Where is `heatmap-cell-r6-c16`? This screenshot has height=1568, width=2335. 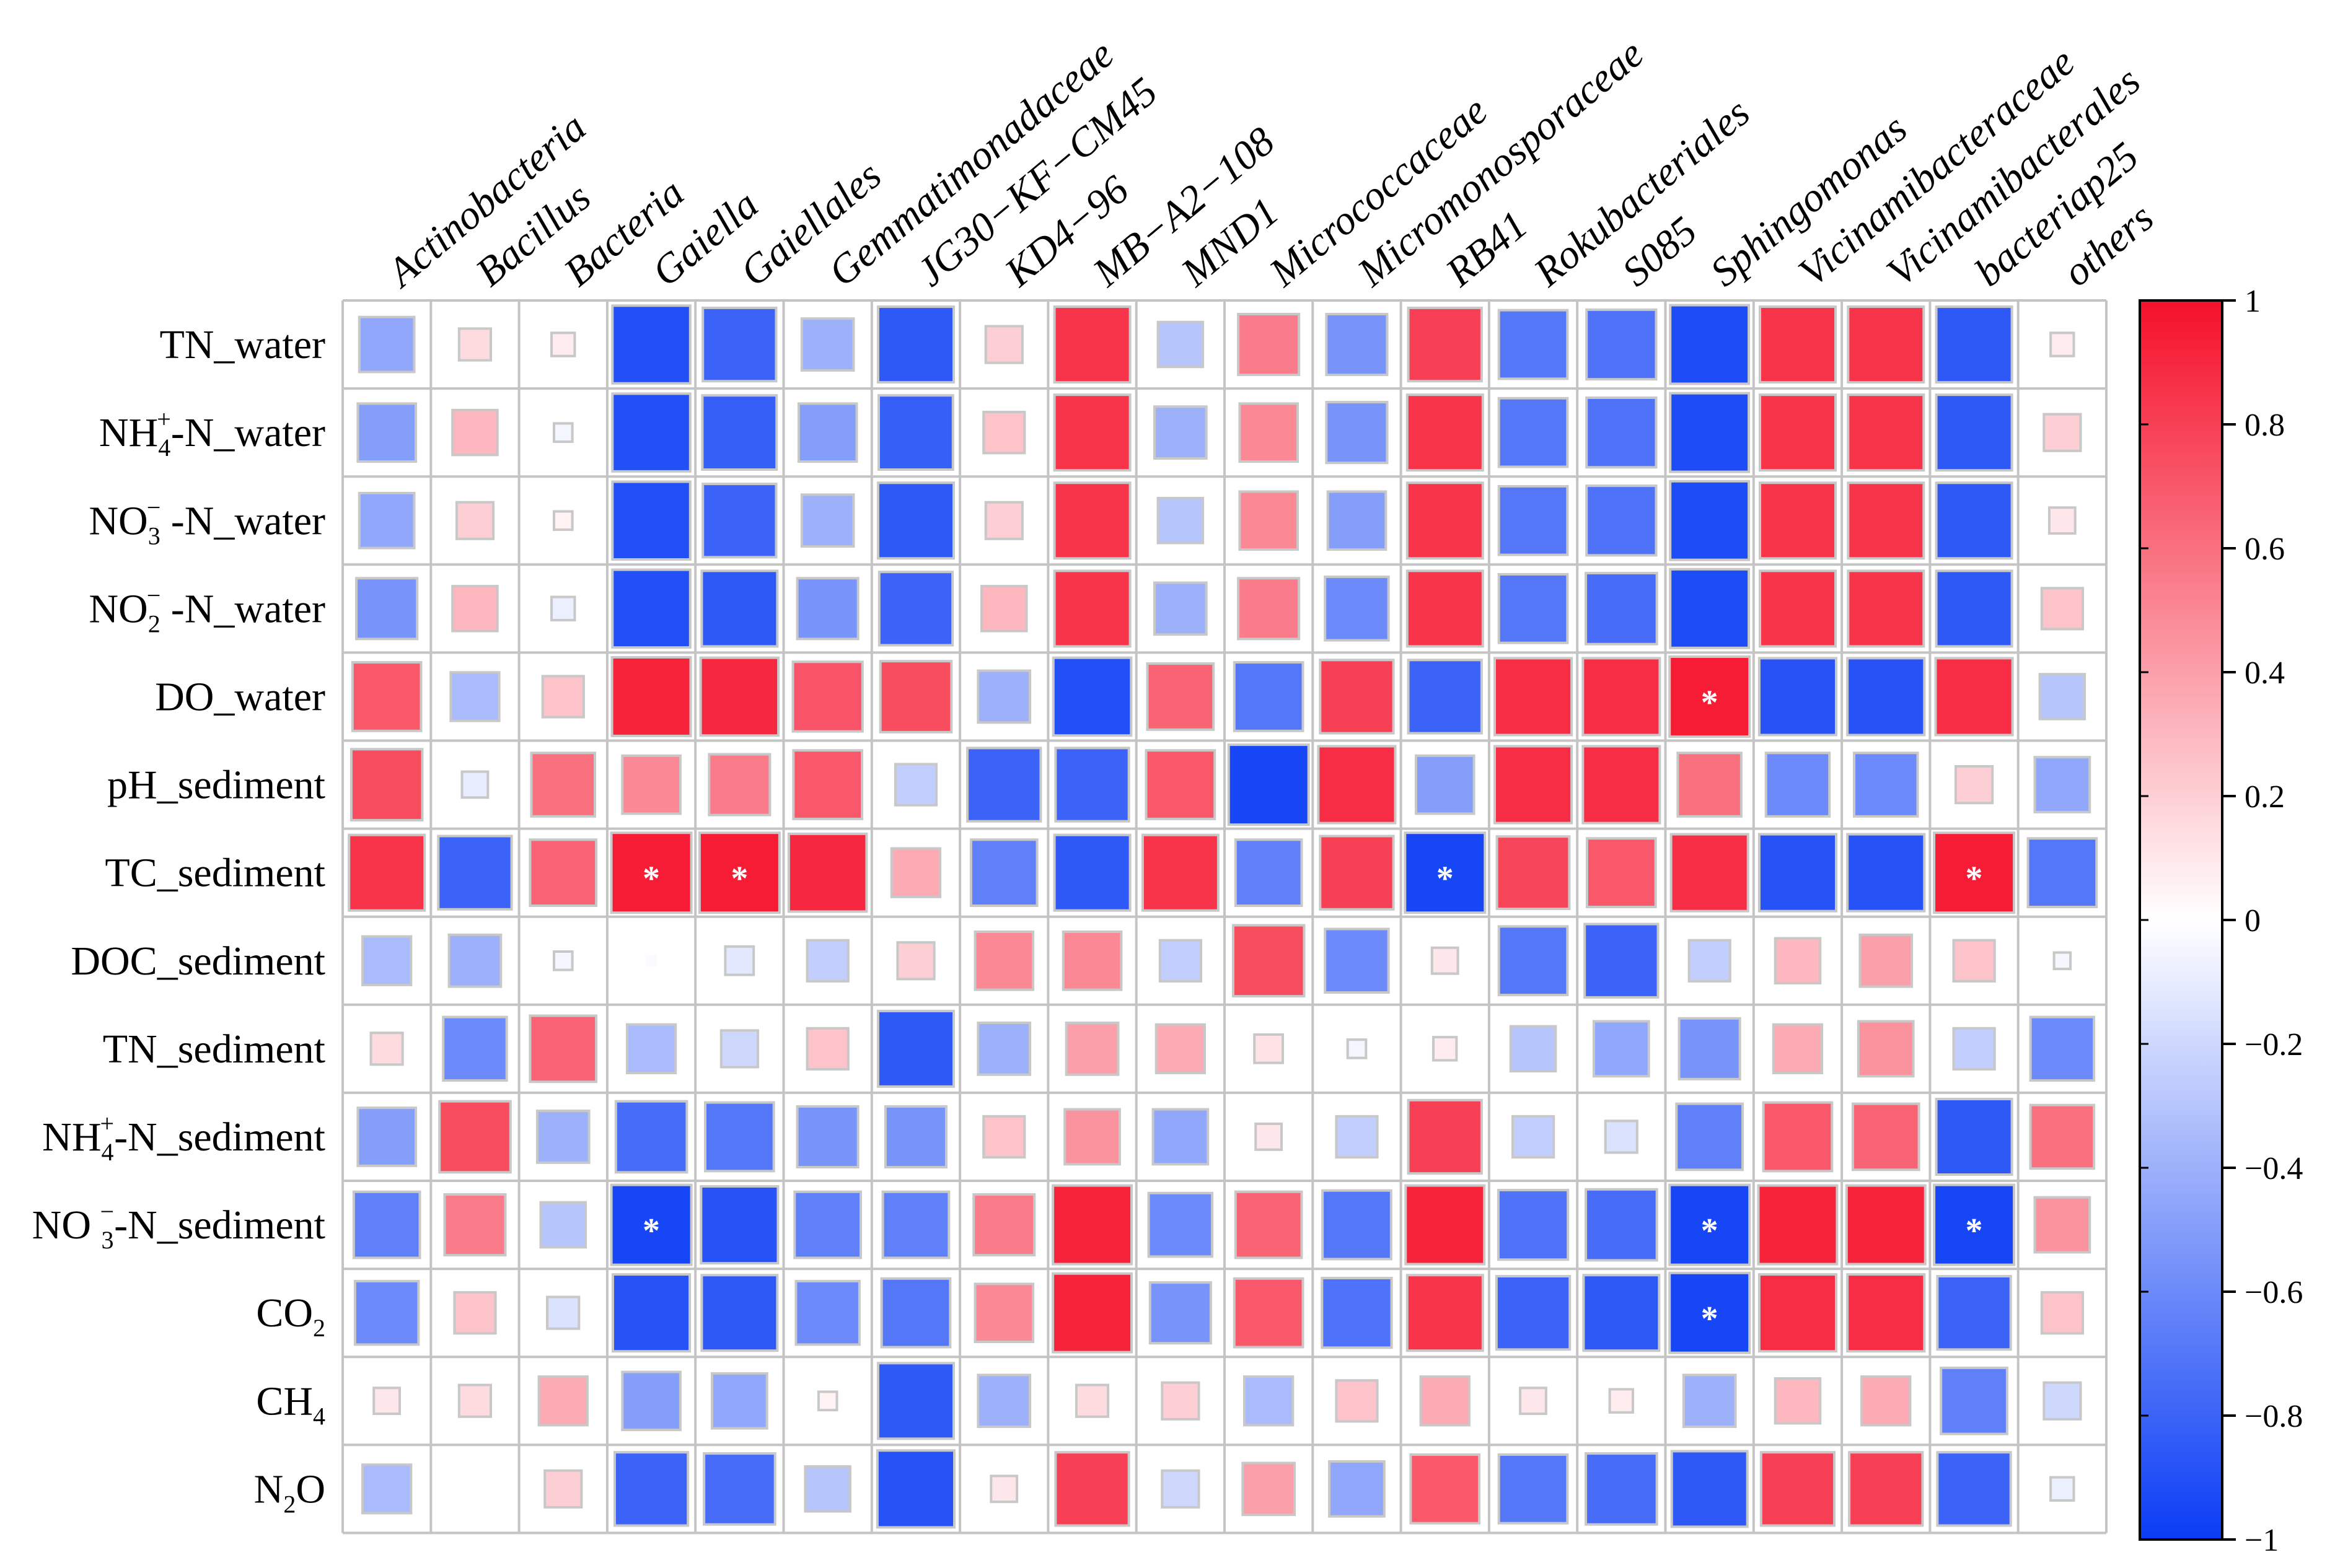
heatmap-cell-r6-c16 is located at coordinates (1797, 873).